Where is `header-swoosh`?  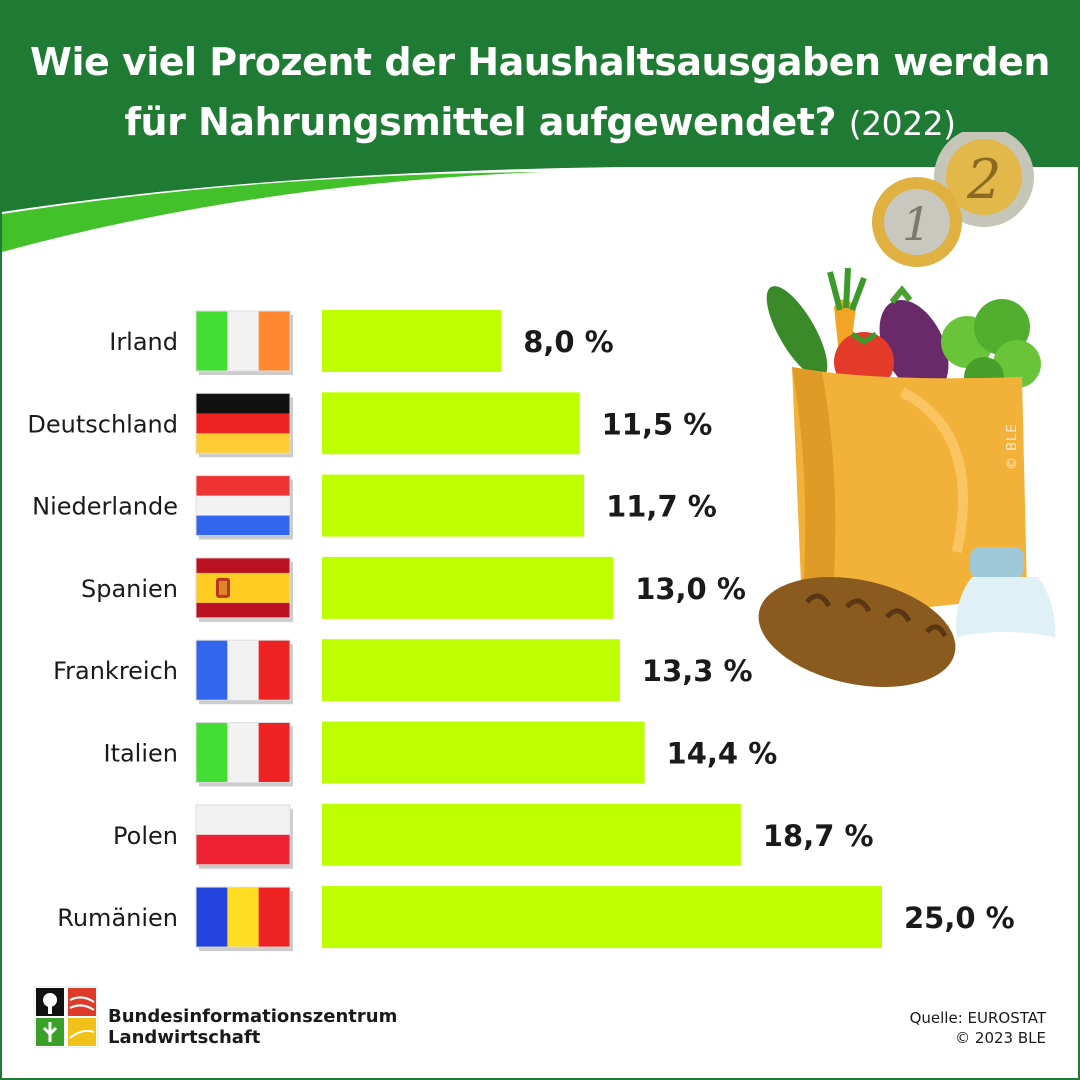
header-swoosh is located at coordinates (272, 212).